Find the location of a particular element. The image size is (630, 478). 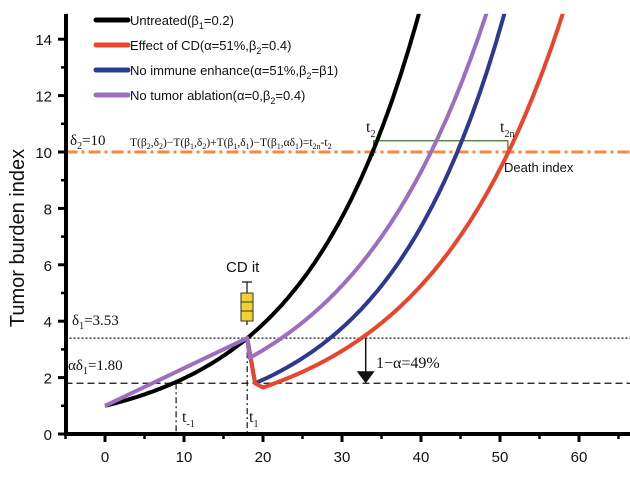

t2-label: t2 is located at coordinates (370, 129).